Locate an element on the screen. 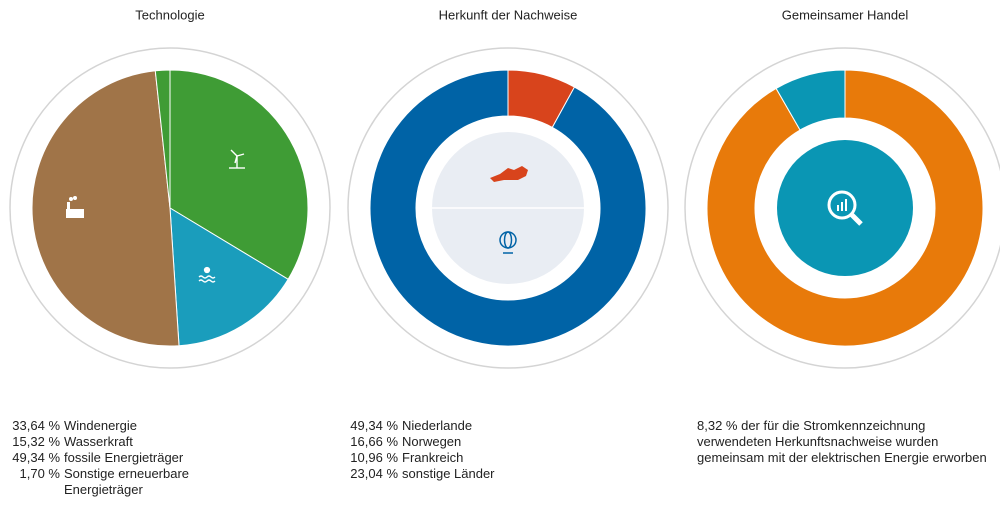 The height and width of the screenshot is (516, 1000). legend-entry: 10,96 % Frankreich is located at coordinates (455, 458).